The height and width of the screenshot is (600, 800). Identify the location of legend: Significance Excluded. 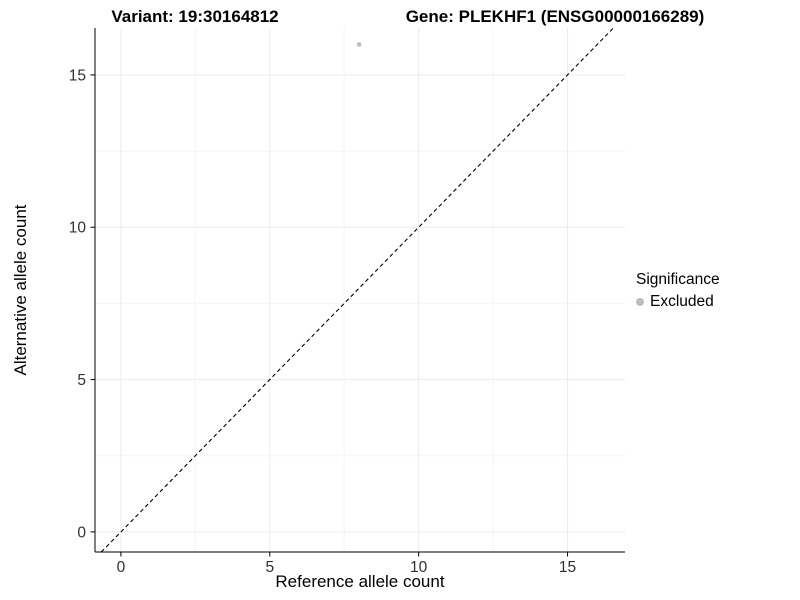
(678, 291).